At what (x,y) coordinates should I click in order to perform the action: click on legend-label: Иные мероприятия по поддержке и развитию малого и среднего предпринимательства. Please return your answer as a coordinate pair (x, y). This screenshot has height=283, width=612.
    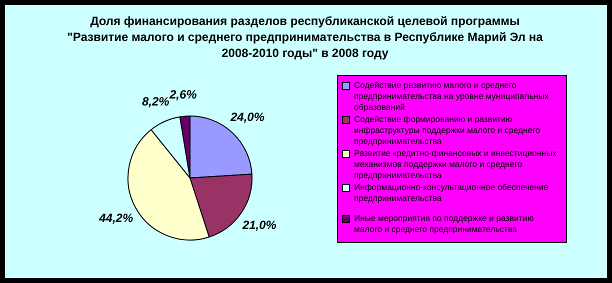
    Looking at the image, I should click on (444, 224).